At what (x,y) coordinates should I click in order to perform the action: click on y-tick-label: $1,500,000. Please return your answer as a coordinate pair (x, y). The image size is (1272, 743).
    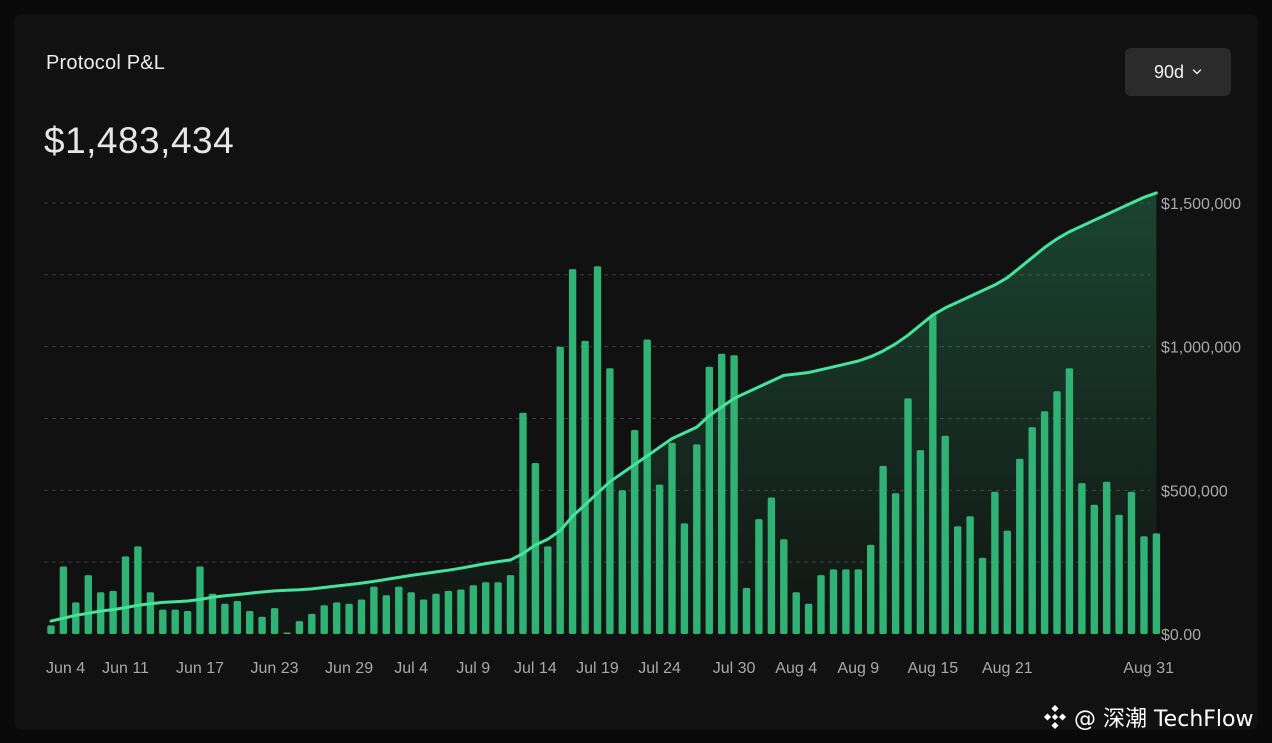
    Looking at the image, I should click on (1201, 204).